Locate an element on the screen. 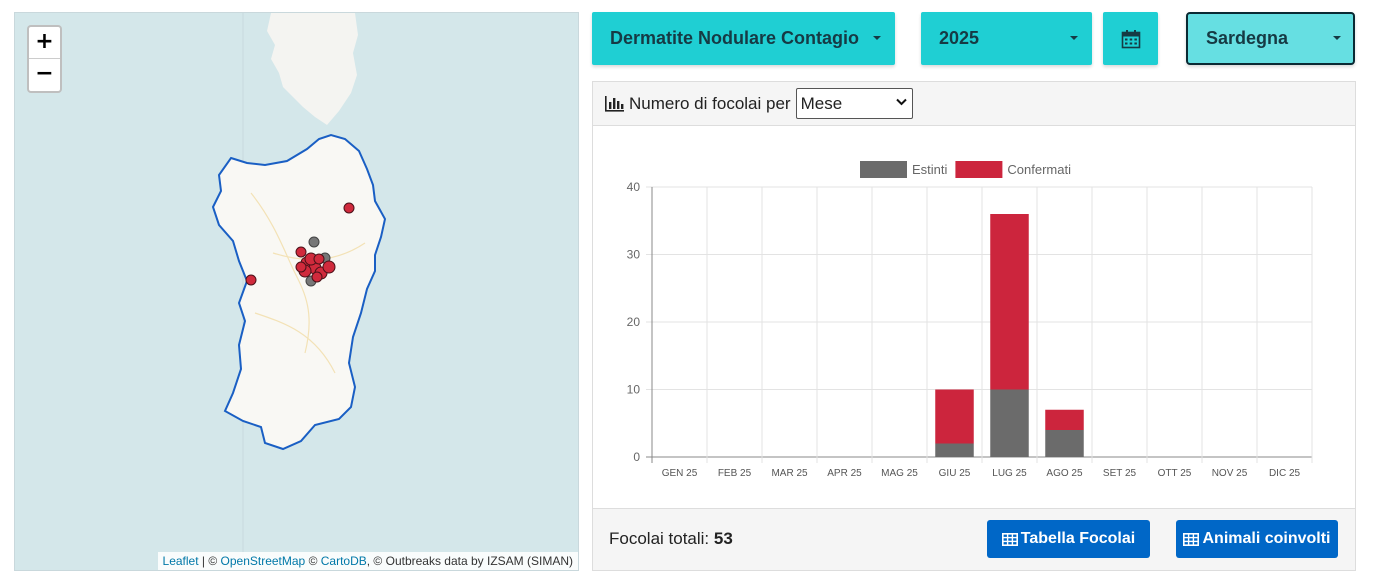  x-tick-label: APR 25 is located at coordinates (844, 473).